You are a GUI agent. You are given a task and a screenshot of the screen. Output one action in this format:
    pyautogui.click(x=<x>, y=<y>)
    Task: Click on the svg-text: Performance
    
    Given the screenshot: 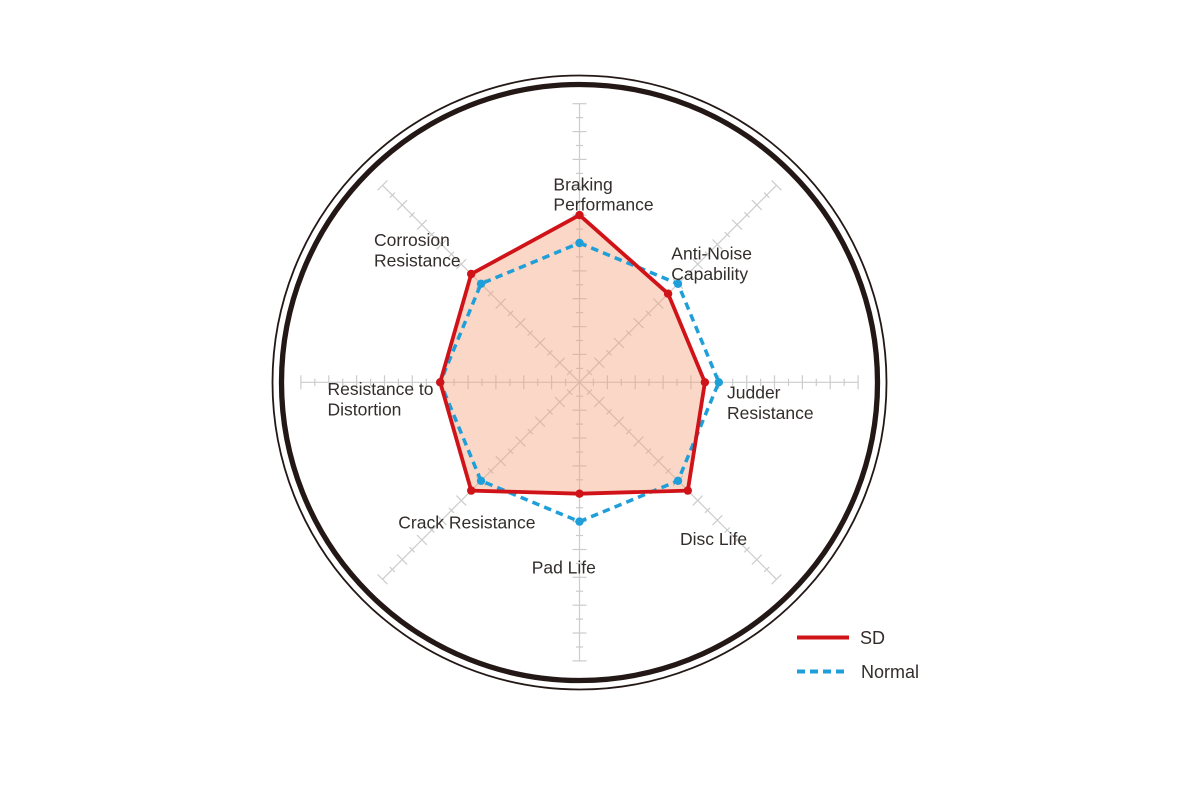 What is the action you would take?
    pyautogui.click(x=603, y=204)
    